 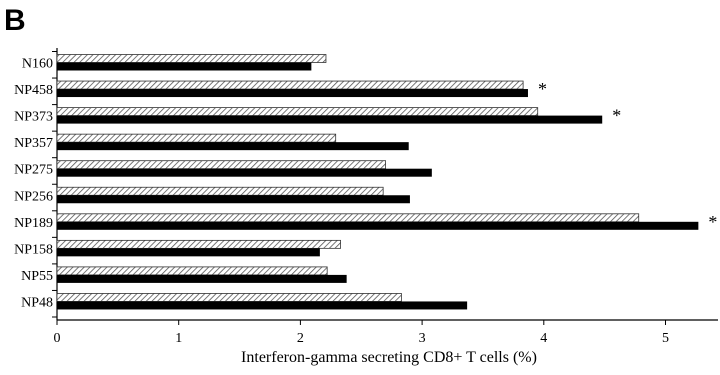 I want to click on x-tick-label: 3, so click(x=422, y=338).